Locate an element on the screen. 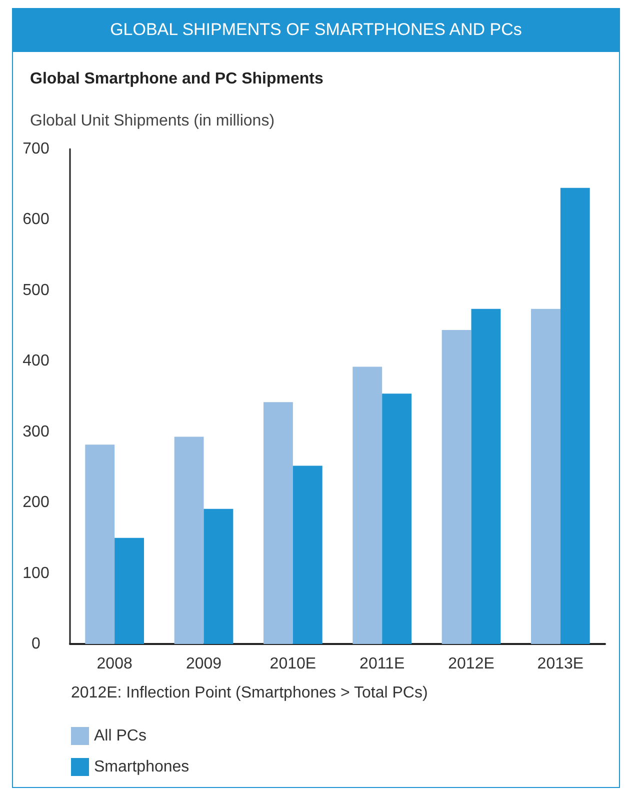  y-tick-label: 700 is located at coordinates (36, 149).